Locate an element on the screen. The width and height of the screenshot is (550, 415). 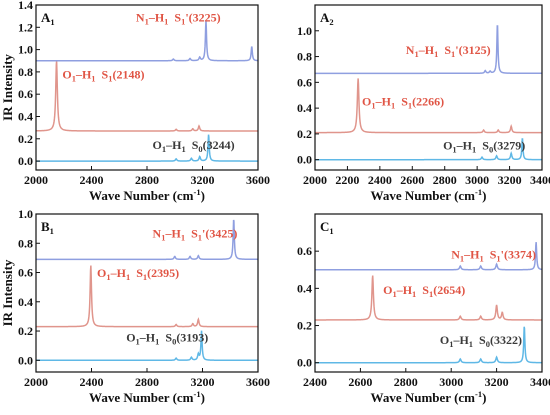
peak-annotation-1: N1–H1 S1'(3125) is located at coordinates (448, 51).